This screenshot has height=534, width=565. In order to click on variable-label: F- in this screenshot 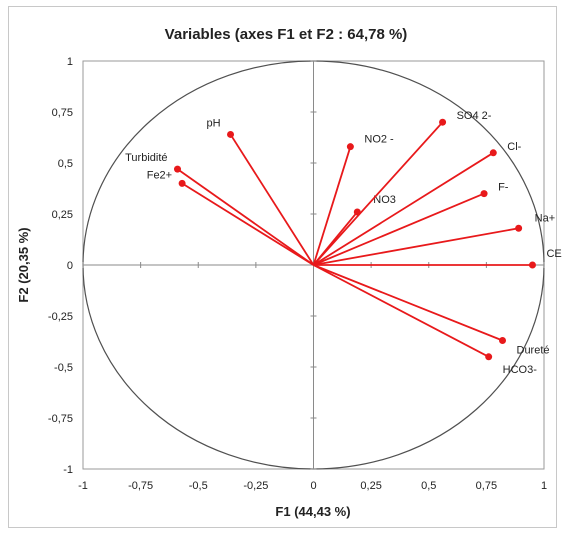, I will do `click(503, 188)`.